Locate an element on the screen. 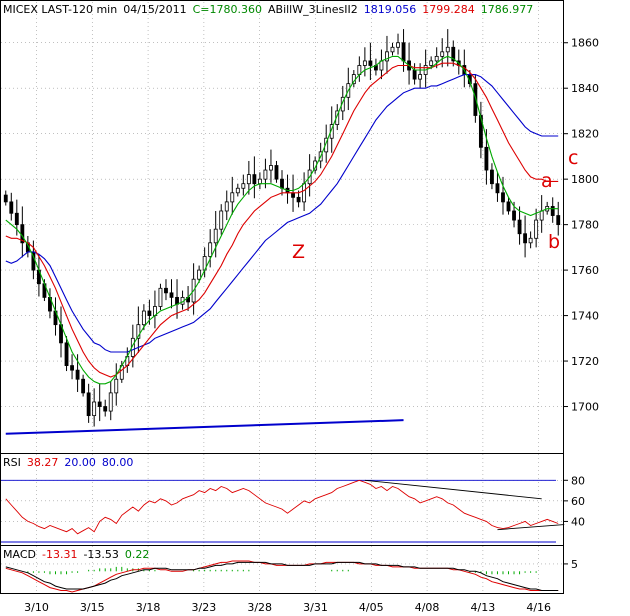 This screenshot has height=616, width=630. header-indicator: ABillW_3LinesII2 is located at coordinates (313, 9).